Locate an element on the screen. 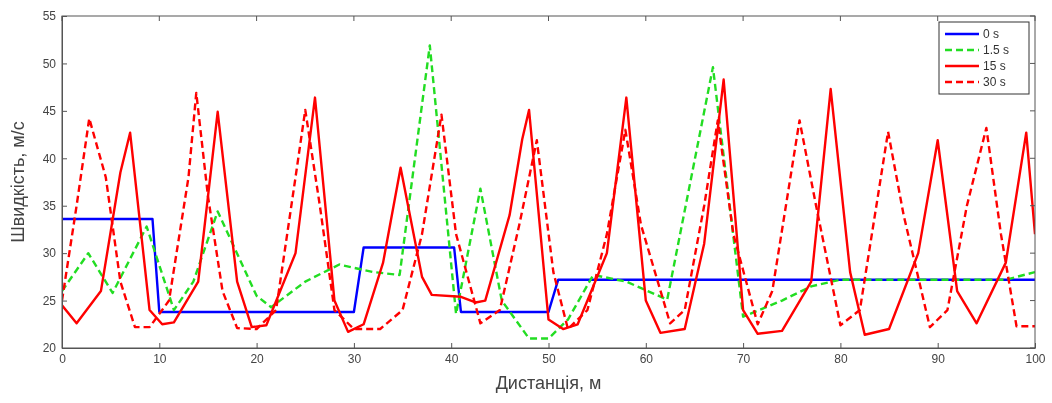  y-tick-label: 20 is located at coordinates (49, 348).